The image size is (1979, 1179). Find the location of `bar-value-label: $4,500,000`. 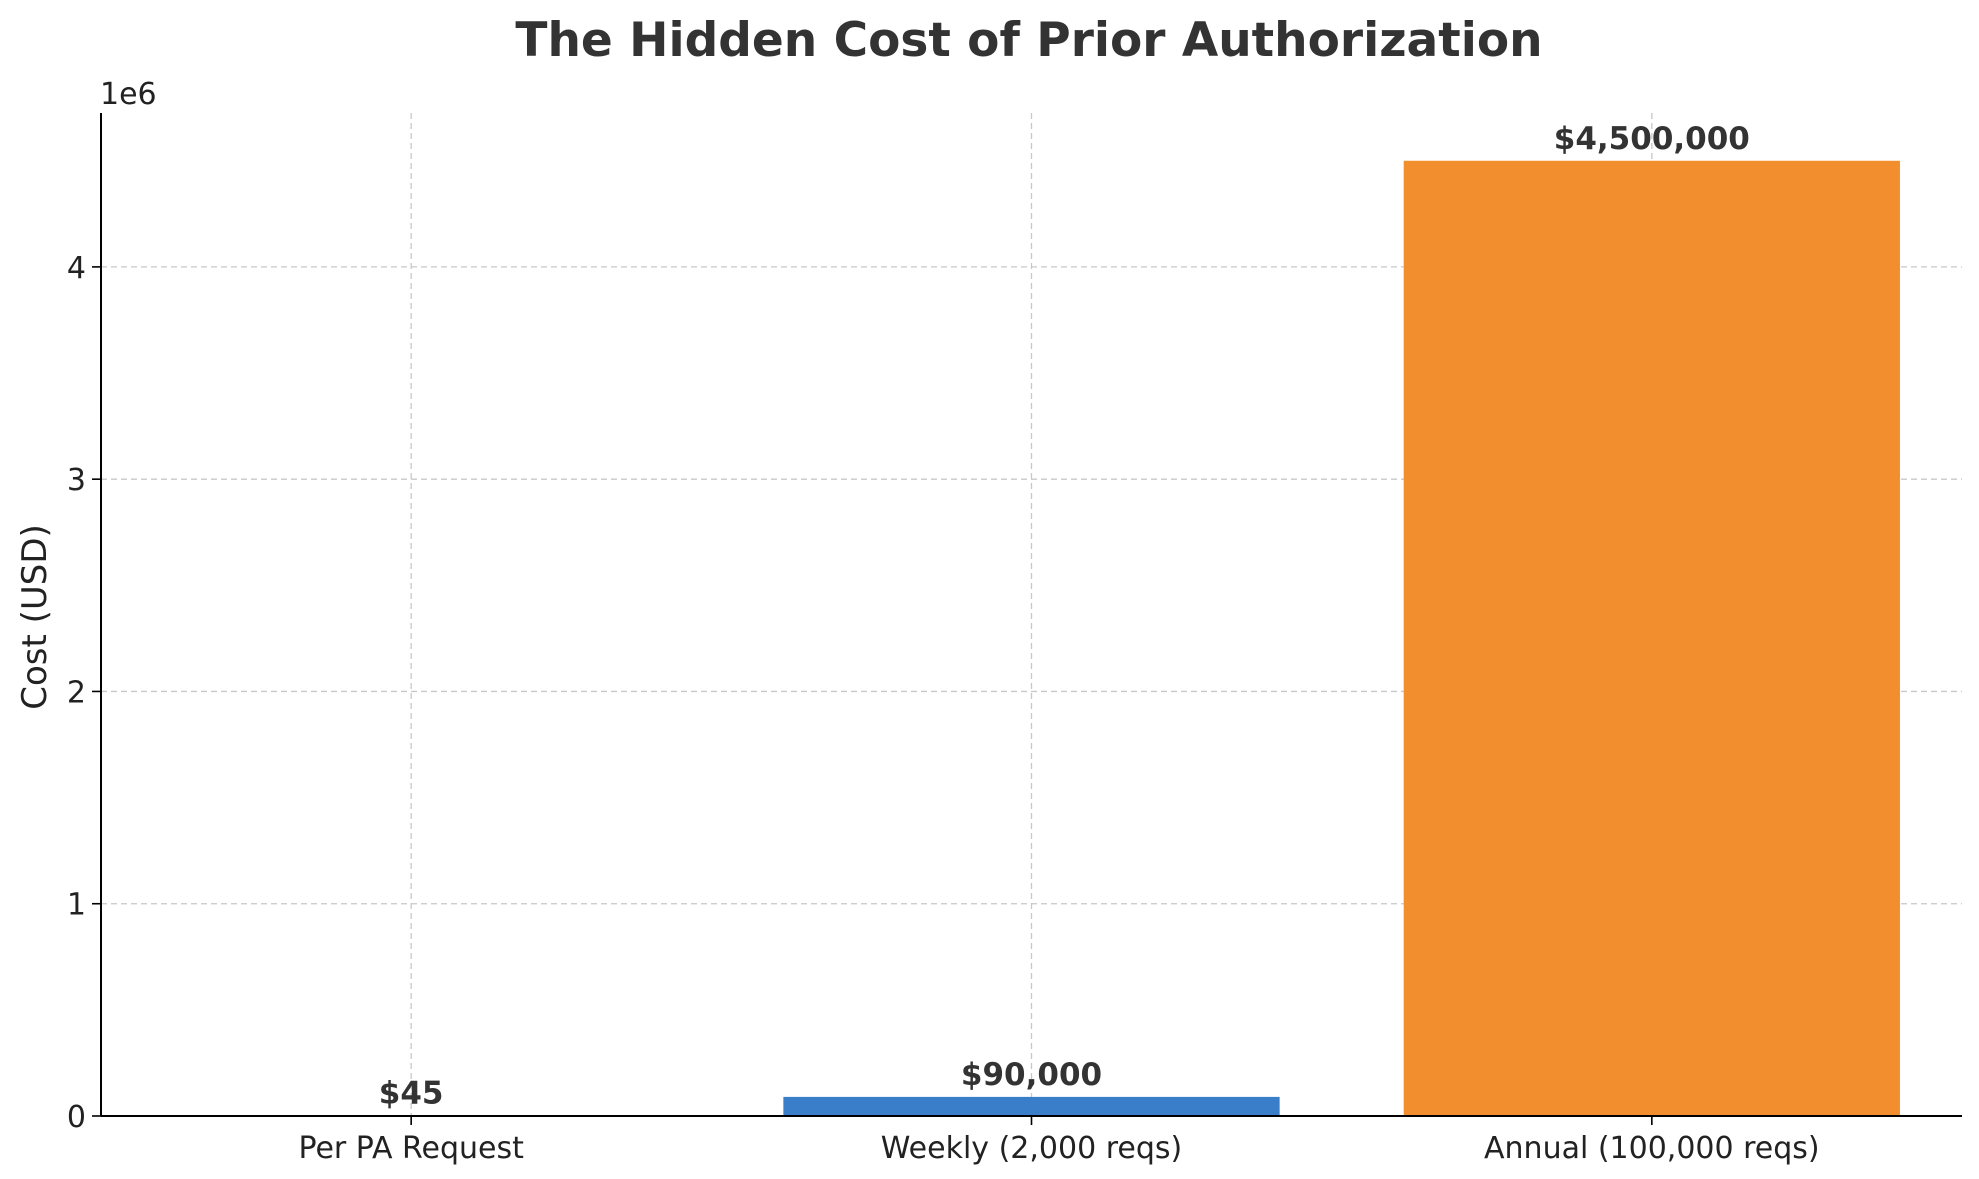

bar-value-label: $4,500,000 is located at coordinates (1652, 139).